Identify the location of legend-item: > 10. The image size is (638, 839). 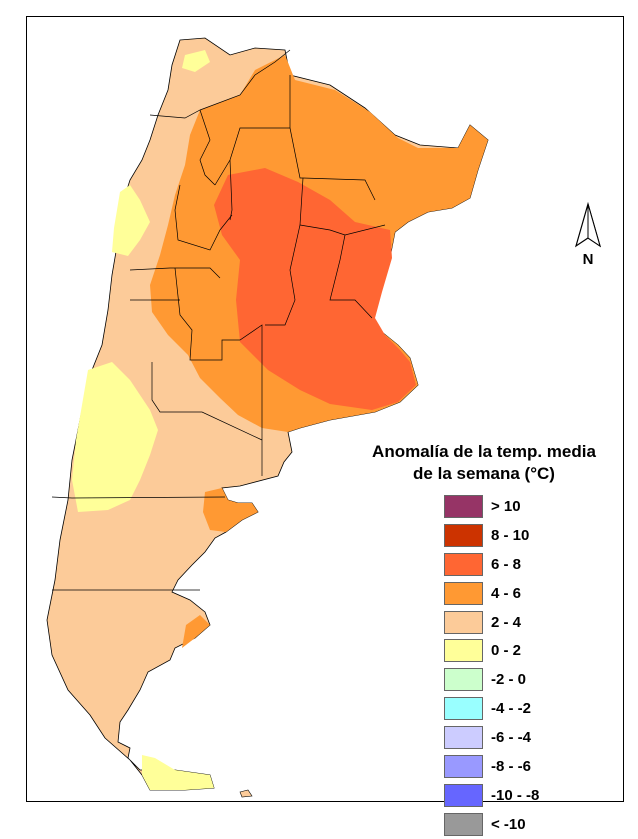
(491, 506).